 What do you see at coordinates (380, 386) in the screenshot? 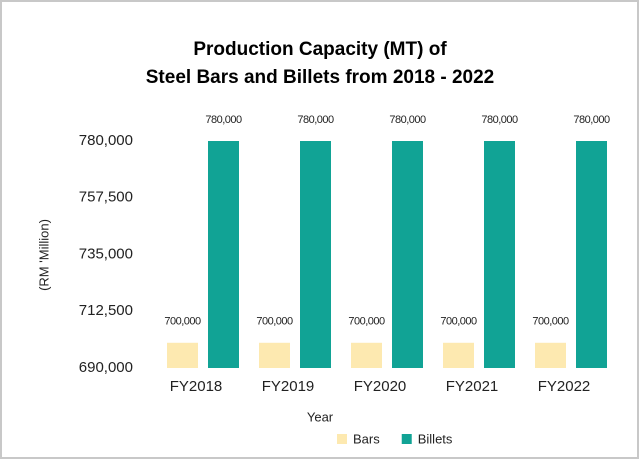
I see `x-tick-label: FY2020` at bounding box center [380, 386].